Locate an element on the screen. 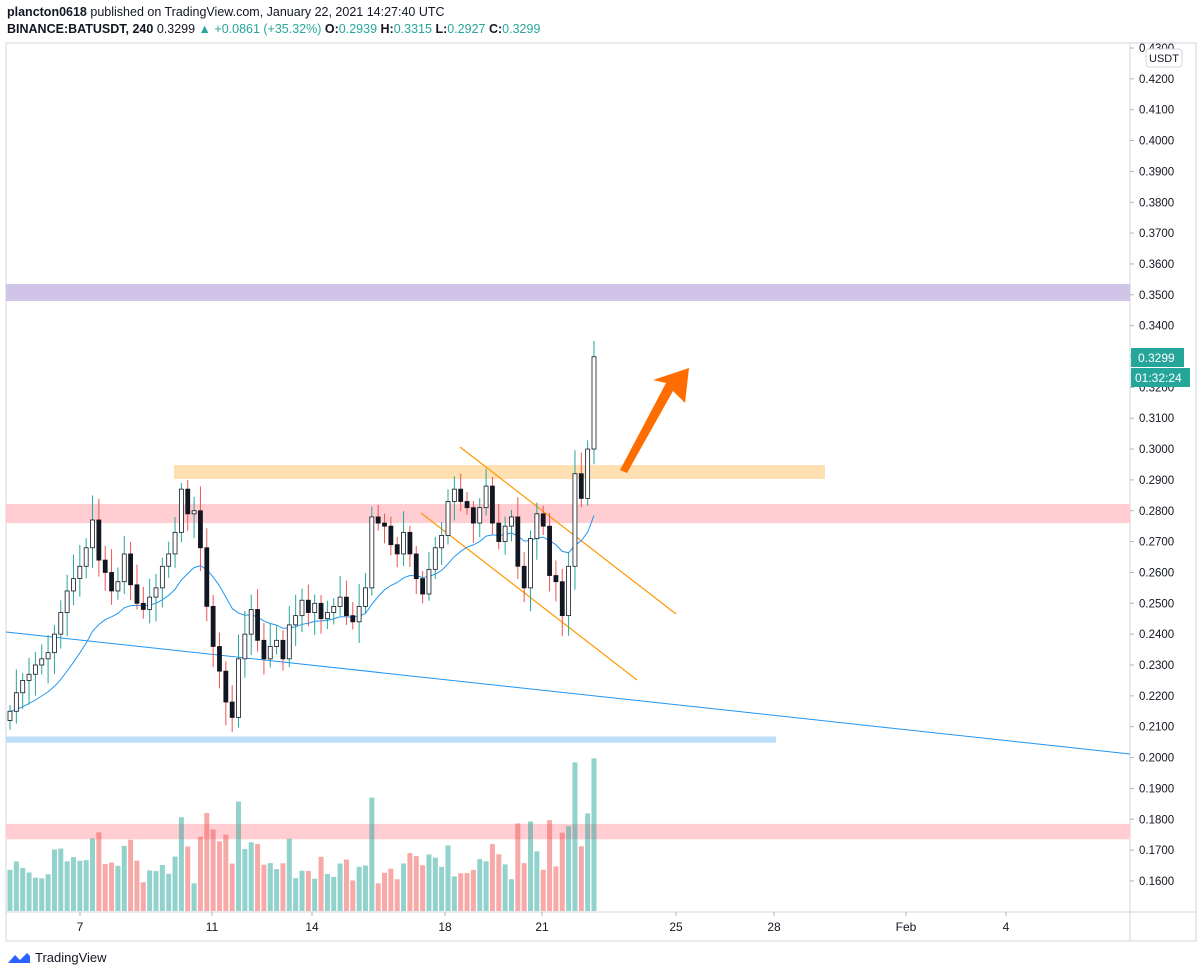  zone-blue-support is located at coordinates (391, 739).